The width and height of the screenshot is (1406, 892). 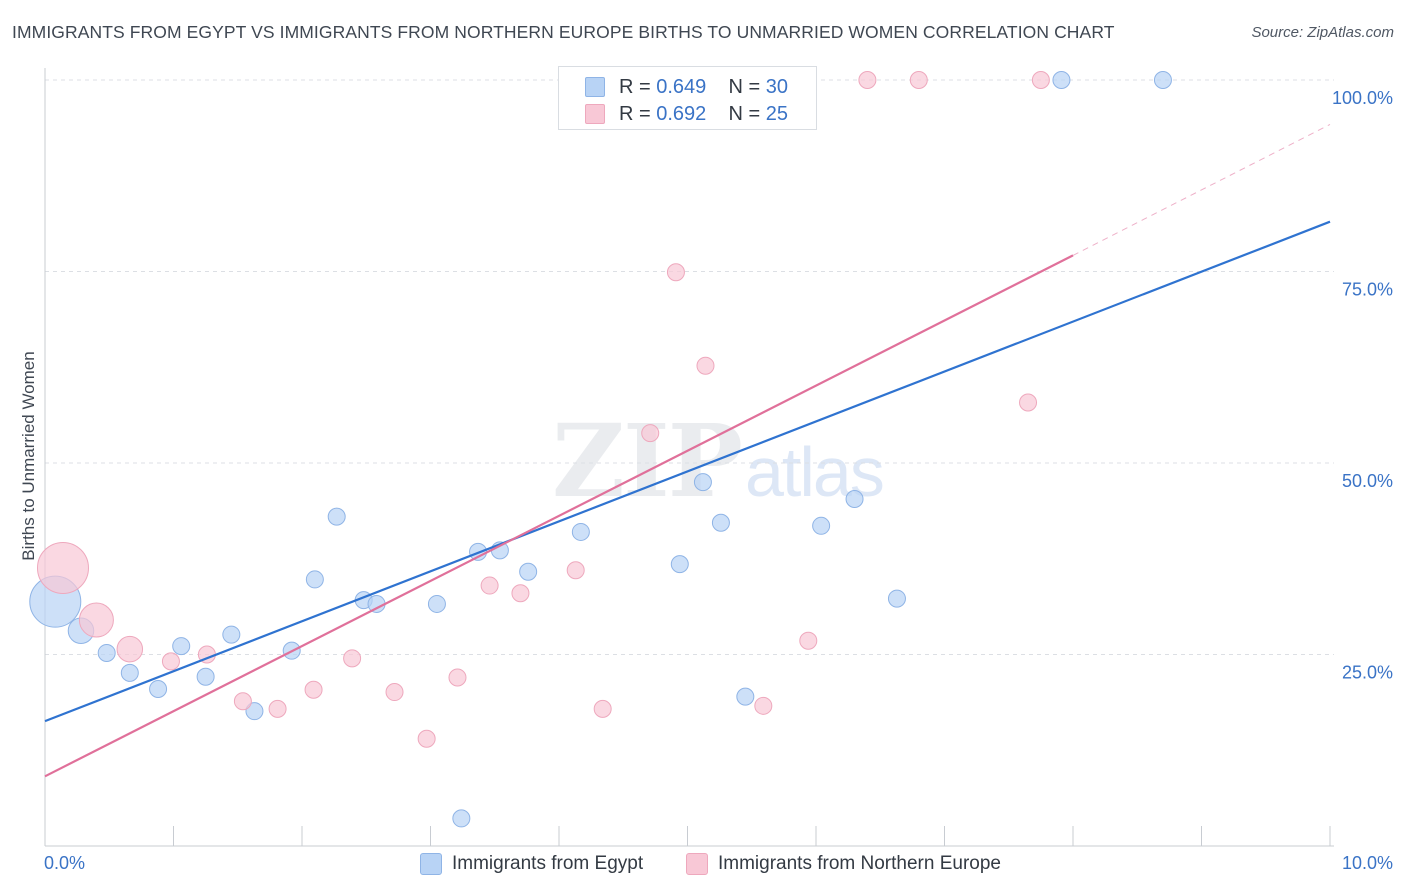 I want to click on legend-egypt-label: Immigrants from Egypt, so click(x=548, y=863).